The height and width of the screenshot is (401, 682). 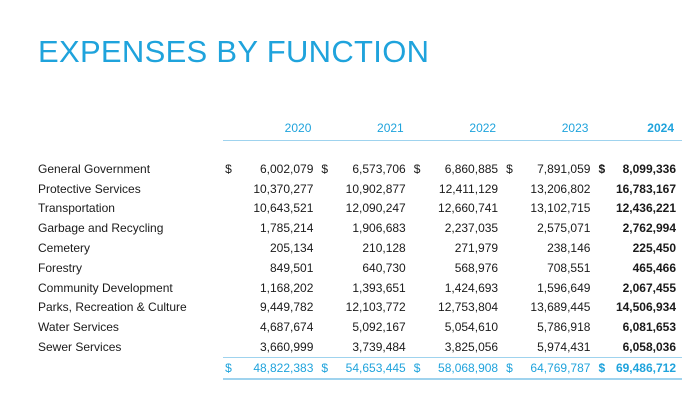 I want to click on row-value: $6,573,706, so click(x=365, y=169).